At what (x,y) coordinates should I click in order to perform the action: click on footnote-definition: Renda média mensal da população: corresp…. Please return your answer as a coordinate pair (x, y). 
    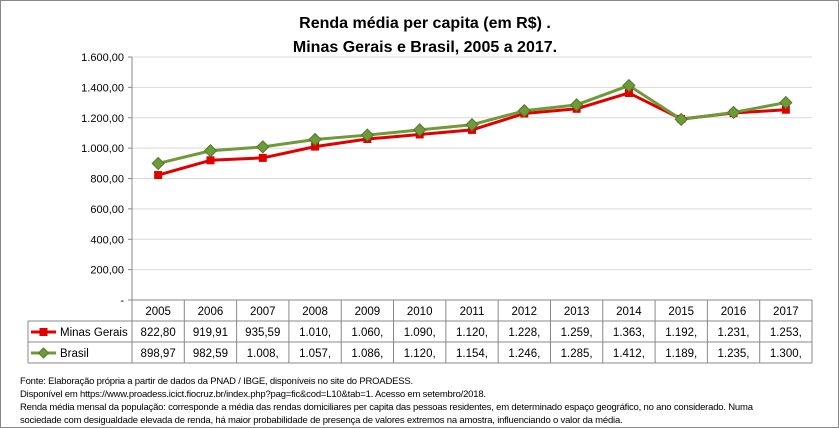
    Looking at the image, I should click on (386, 407).